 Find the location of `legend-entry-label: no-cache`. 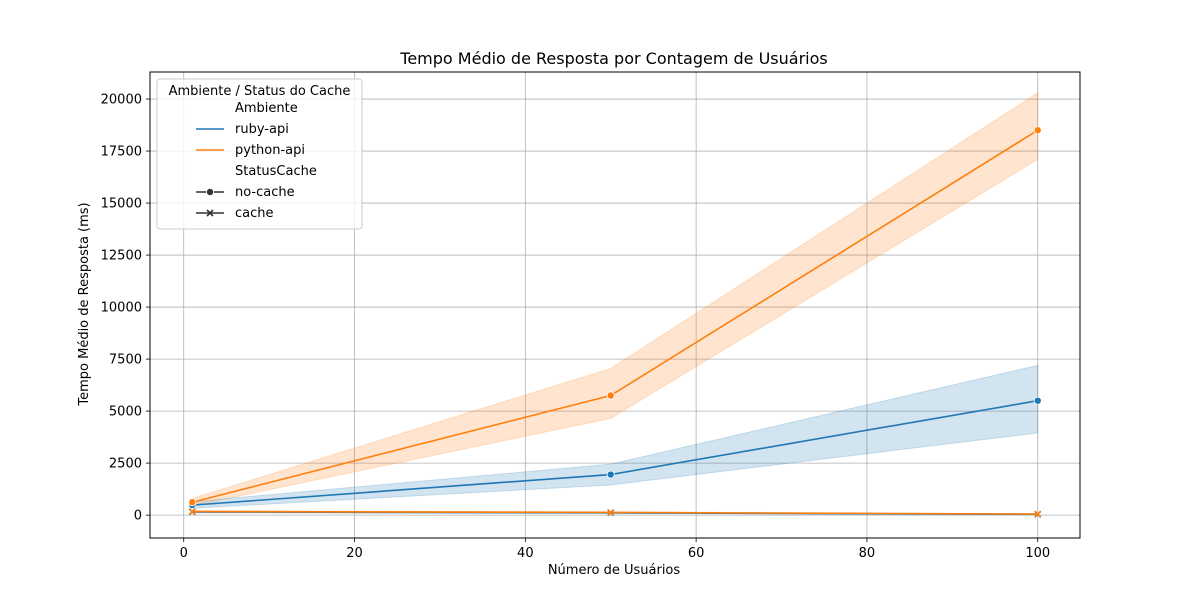

legend-entry-label: no-cache is located at coordinates (265, 192).